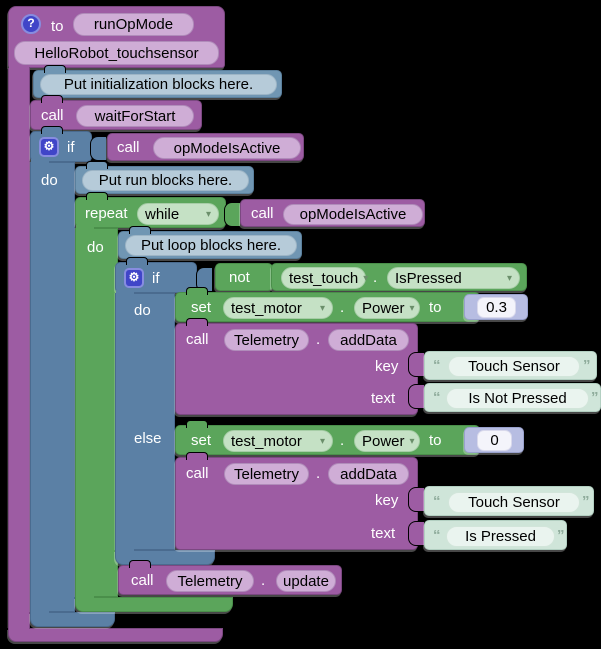  What do you see at coordinates (383, 533) in the screenshot?
I see `keyword-text: text` at bounding box center [383, 533].